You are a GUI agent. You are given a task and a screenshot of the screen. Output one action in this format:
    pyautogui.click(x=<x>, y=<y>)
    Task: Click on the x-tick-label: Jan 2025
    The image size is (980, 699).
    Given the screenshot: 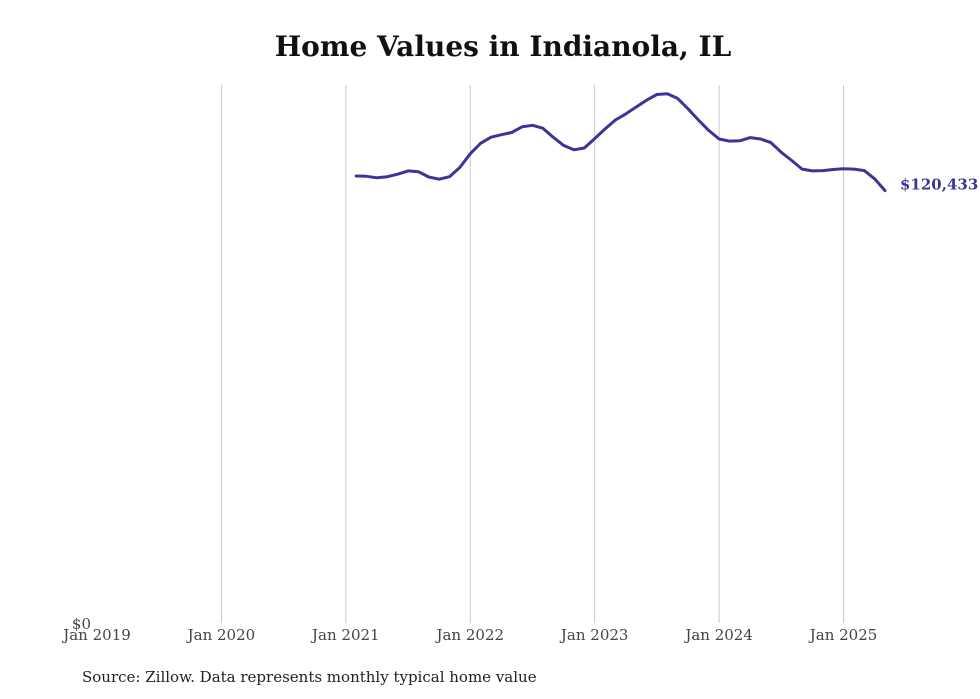 What is the action you would take?
    pyautogui.click(x=843, y=635)
    